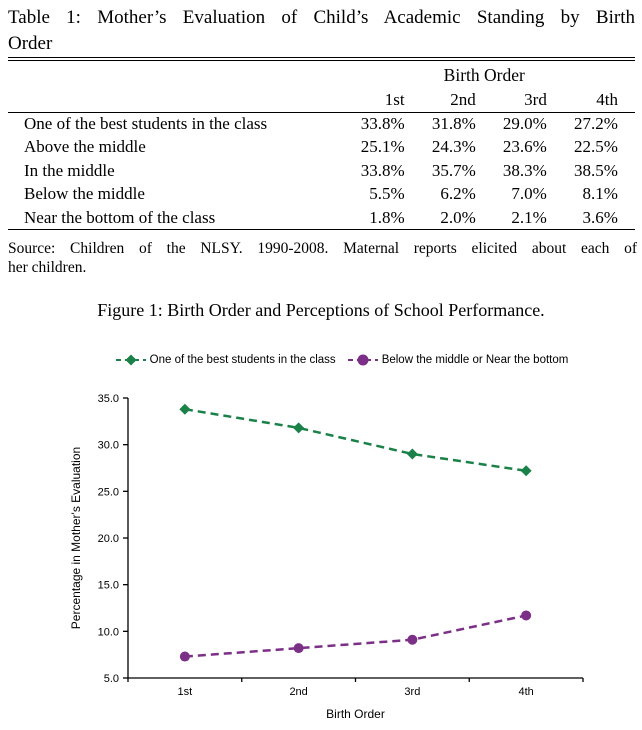 The height and width of the screenshot is (730, 642). I want to click on x-category-label: 4th, so click(525, 692).